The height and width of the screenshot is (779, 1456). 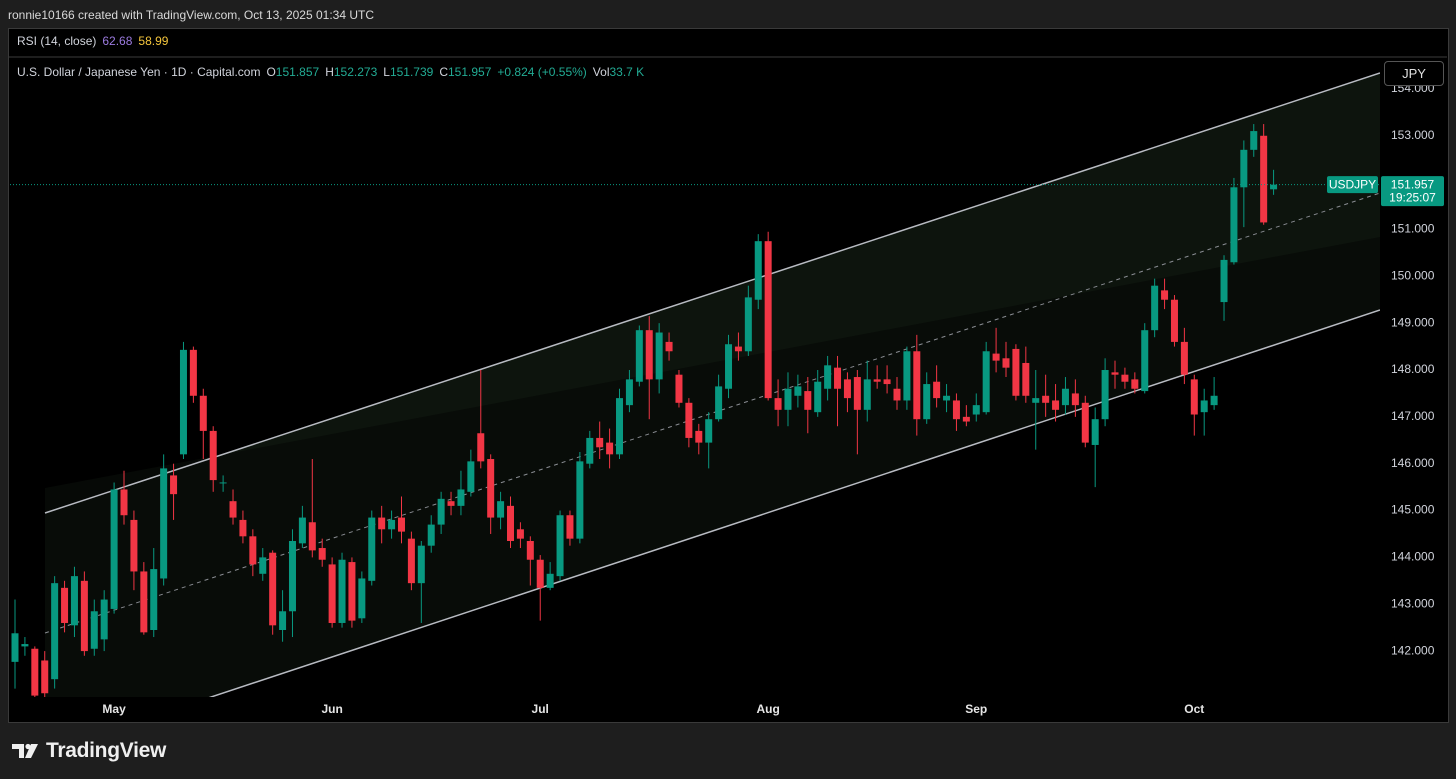 What do you see at coordinates (297, 72) in the screenshot?
I see `ohlc-value: 151.857` at bounding box center [297, 72].